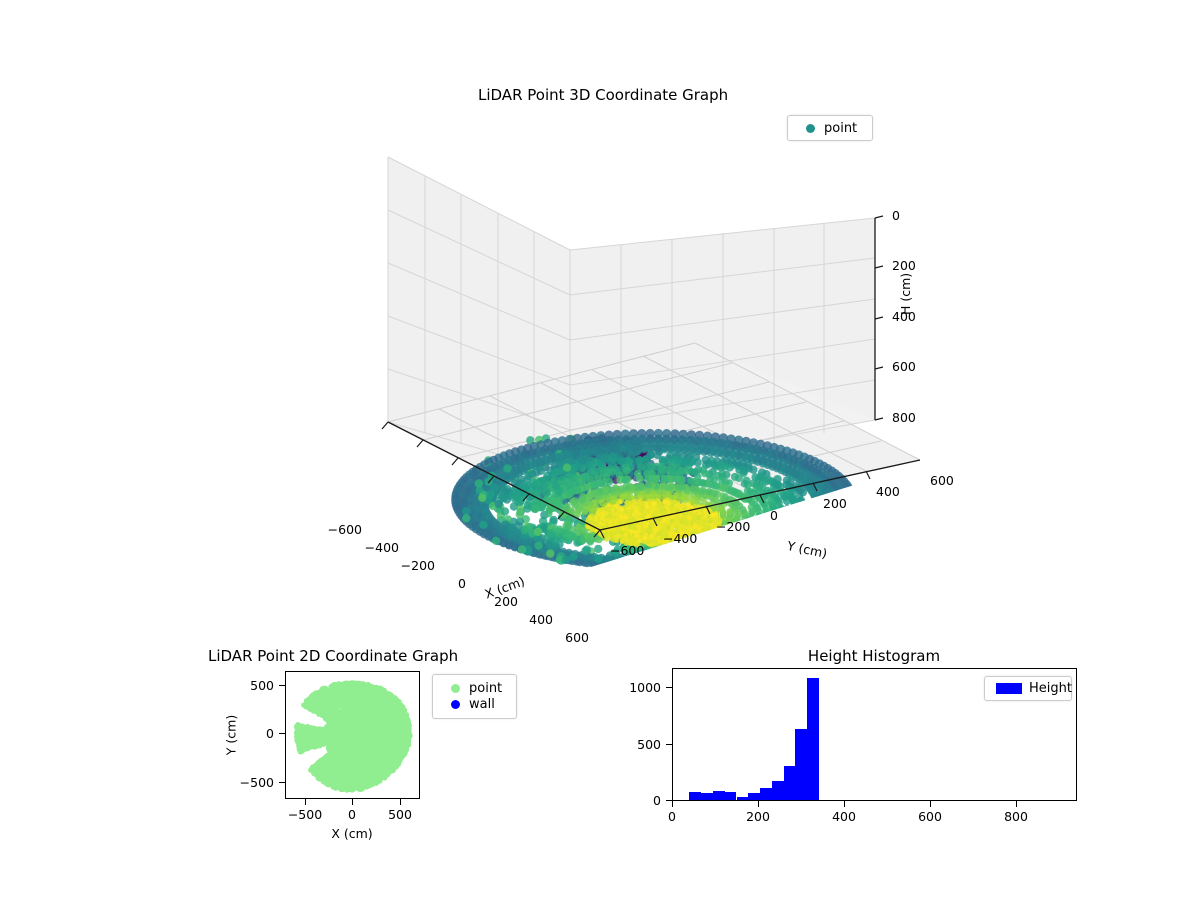 This screenshot has height=900, width=1200. What do you see at coordinates (627, 550) in the screenshot?
I see `y3d-tick: −600` at bounding box center [627, 550].